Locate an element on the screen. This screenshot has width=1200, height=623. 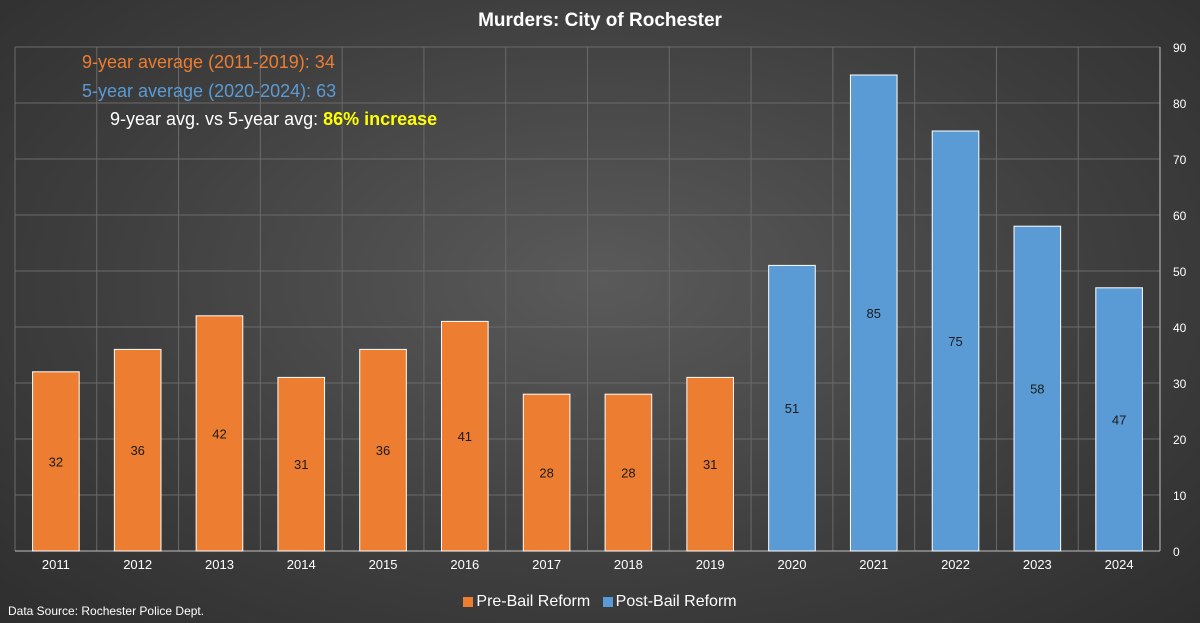
bar-data-label: 32 is located at coordinates (56, 461).